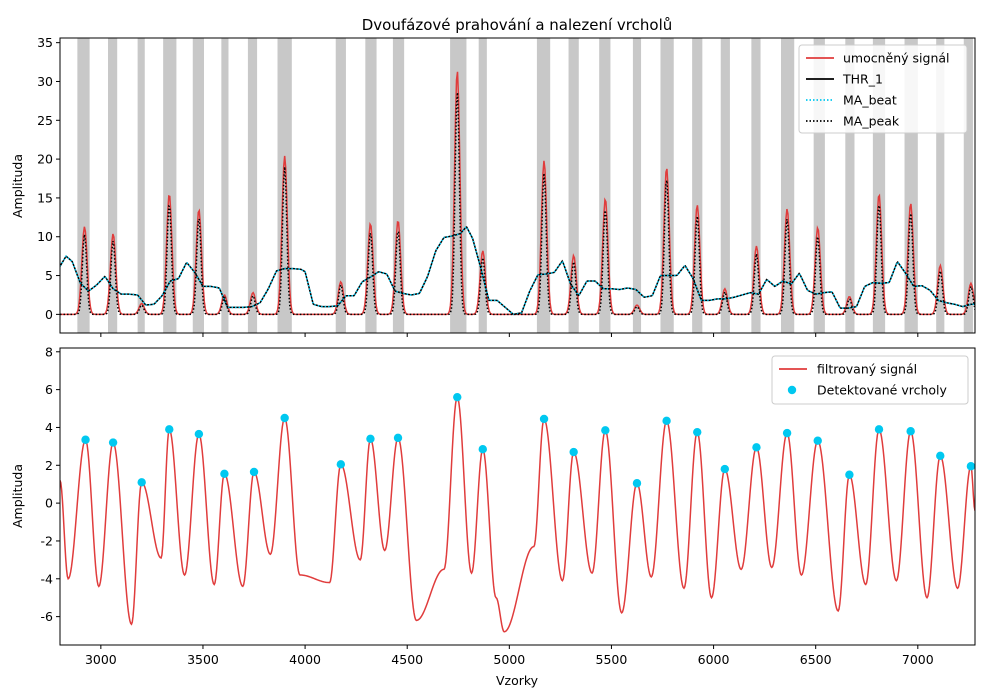 This screenshot has width=985, height=695. I want to click on bottom-ytick-label: 0, so click(49, 503).